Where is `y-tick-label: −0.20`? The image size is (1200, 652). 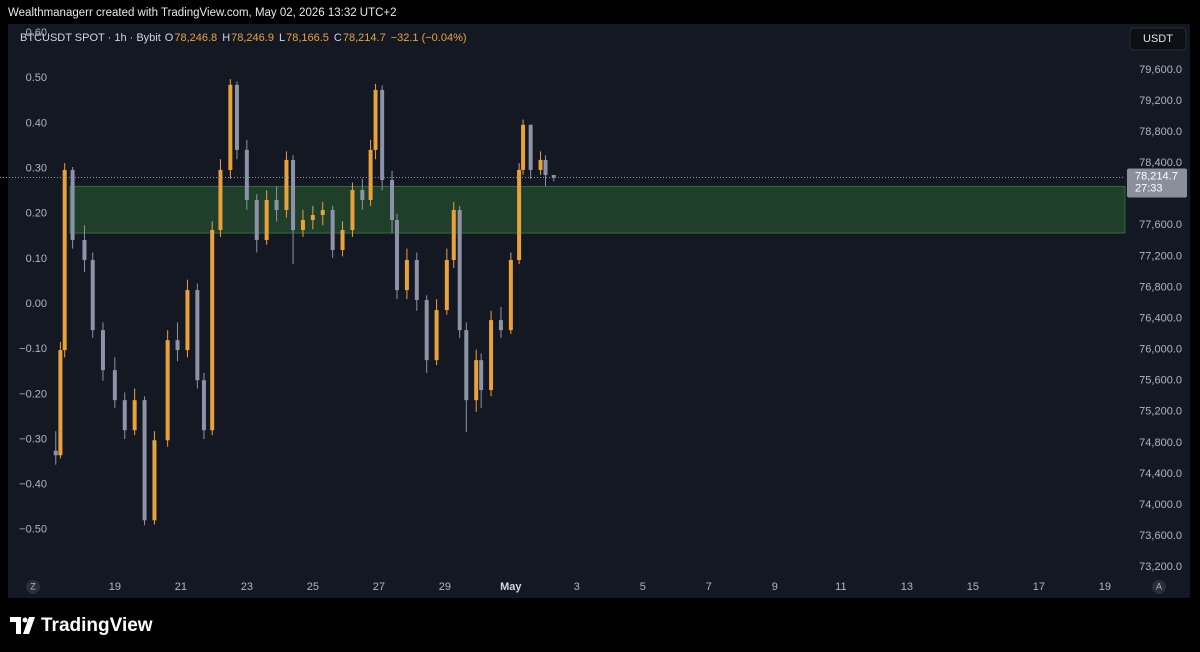
y-tick-label: −0.20 is located at coordinates (33, 394).